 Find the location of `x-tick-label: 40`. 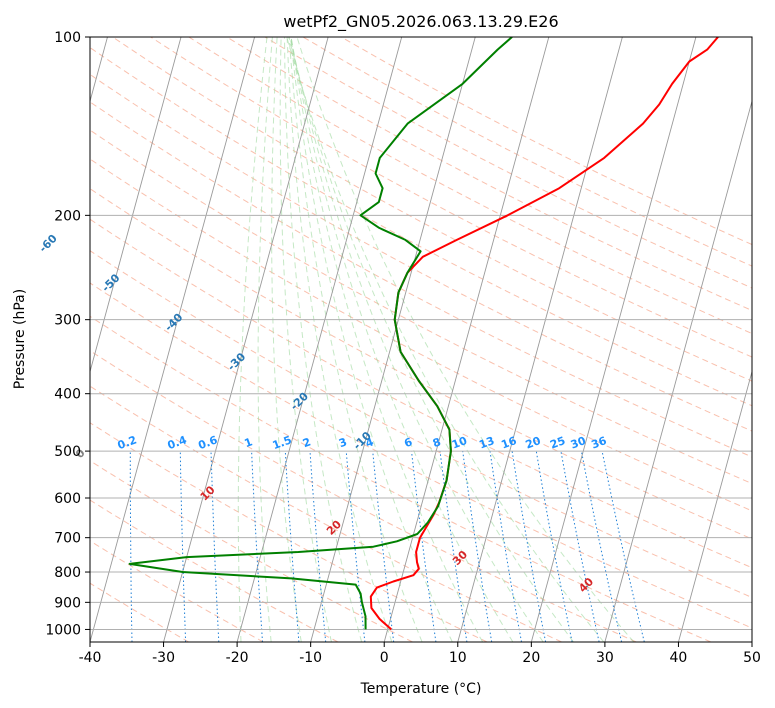

x-tick-label: 40 is located at coordinates (679, 658).